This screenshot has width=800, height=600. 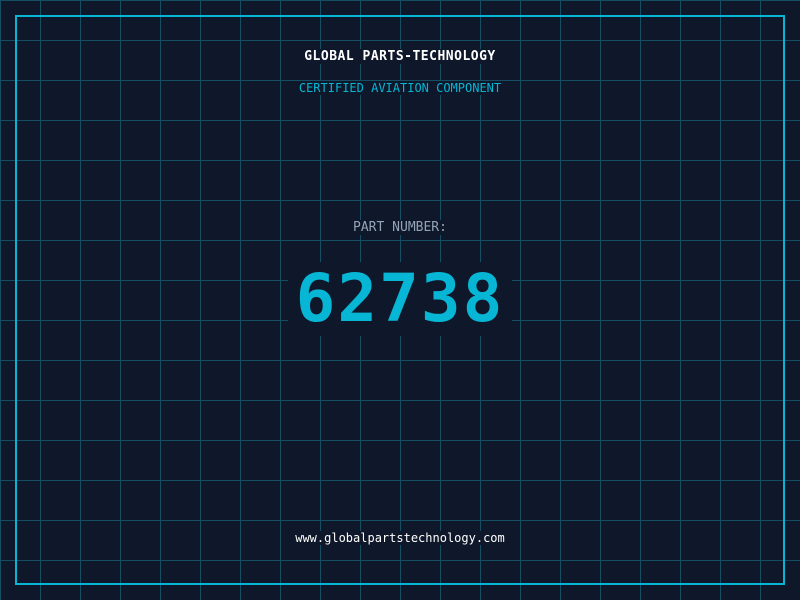 I want to click on company-title-text: GLOBAL PARTS-TECHNOLOGY, so click(x=400, y=56).